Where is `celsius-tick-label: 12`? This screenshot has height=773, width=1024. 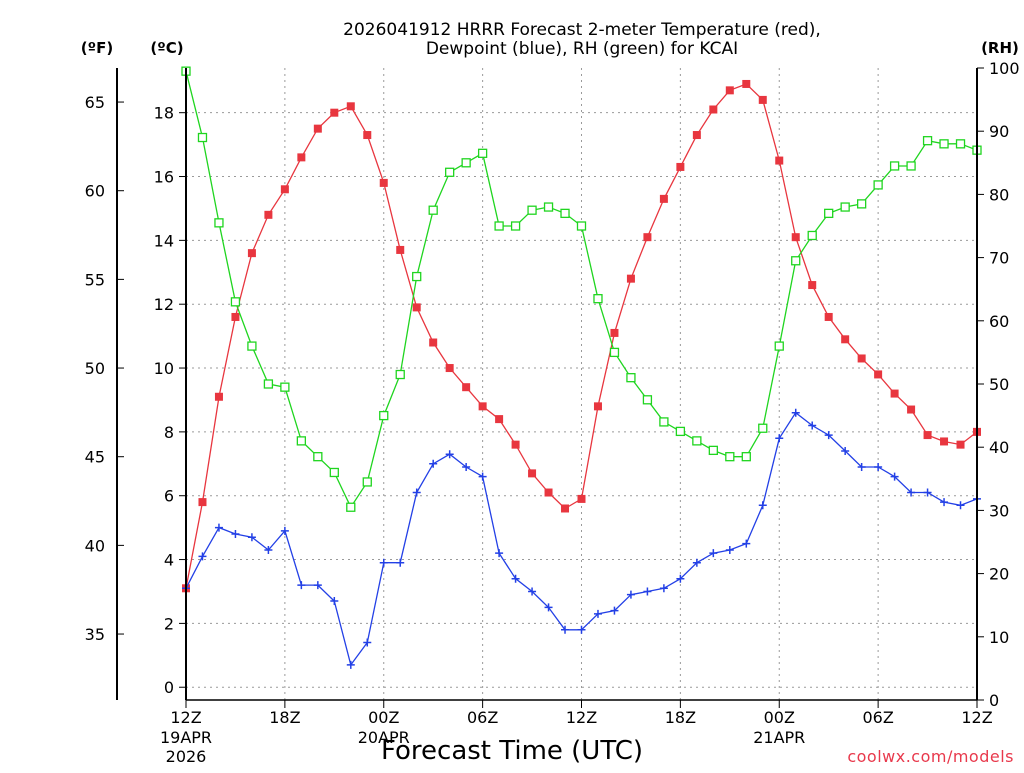 celsius-tick-label: 12 is located at coordinates (164, 304).